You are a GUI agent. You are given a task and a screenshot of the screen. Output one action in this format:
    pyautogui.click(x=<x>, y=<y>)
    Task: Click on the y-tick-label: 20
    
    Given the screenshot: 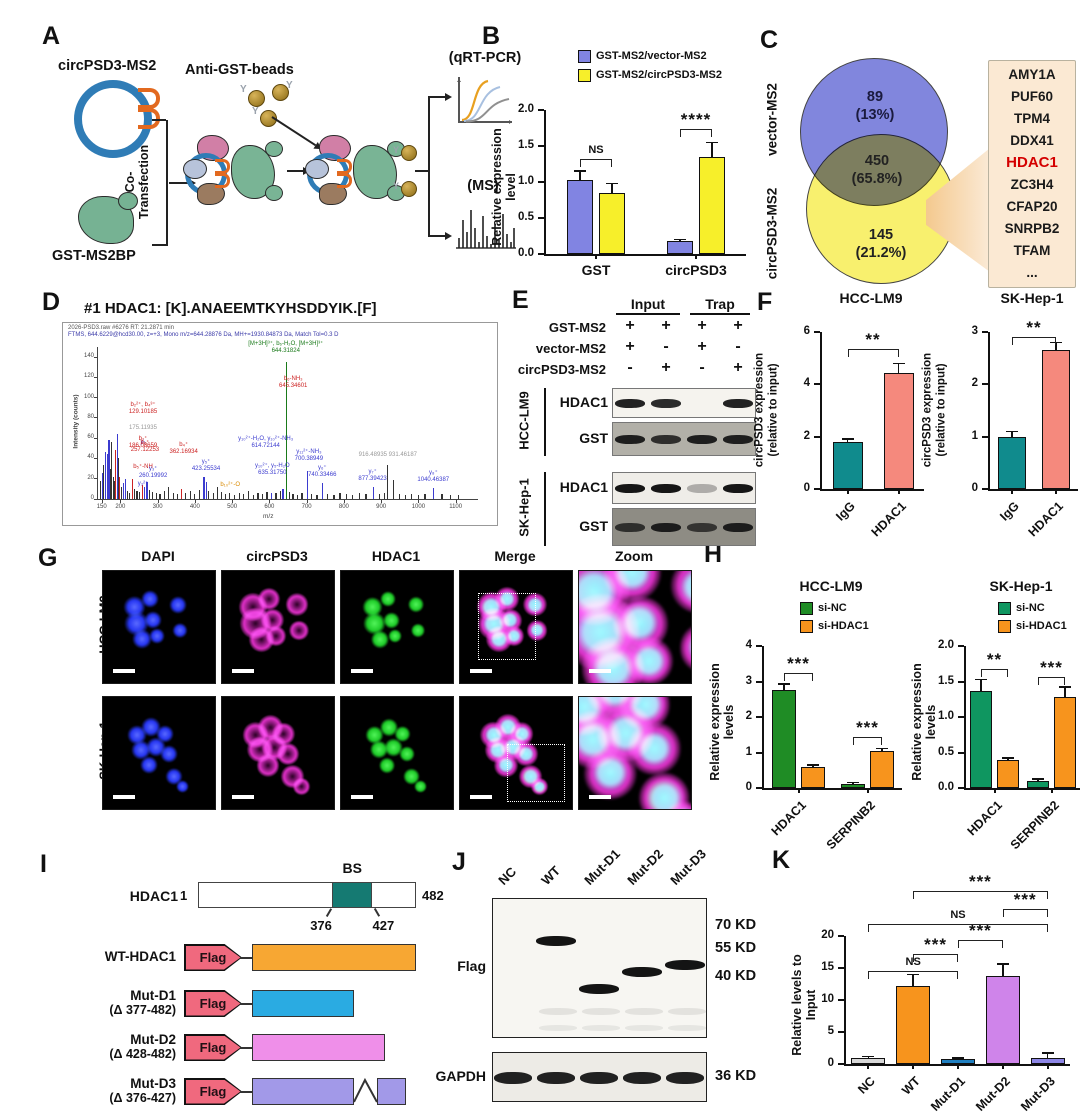 What is the action you would take?
    pyautogui.click(x=827, y=935)
    